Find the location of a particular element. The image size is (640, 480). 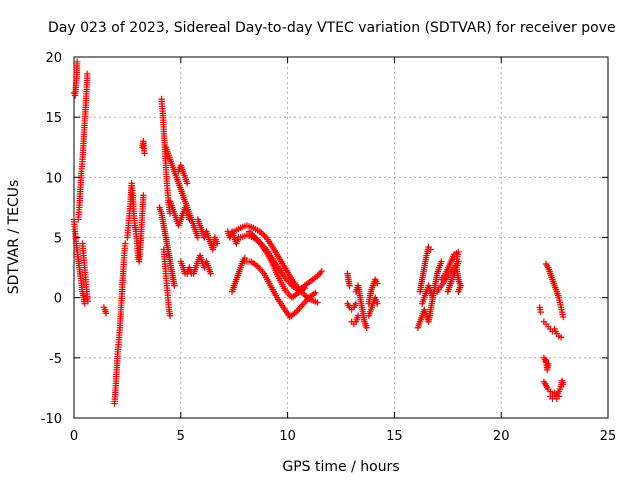

x-axis-label: GPS time / hours is located at coordinates (340, 467).